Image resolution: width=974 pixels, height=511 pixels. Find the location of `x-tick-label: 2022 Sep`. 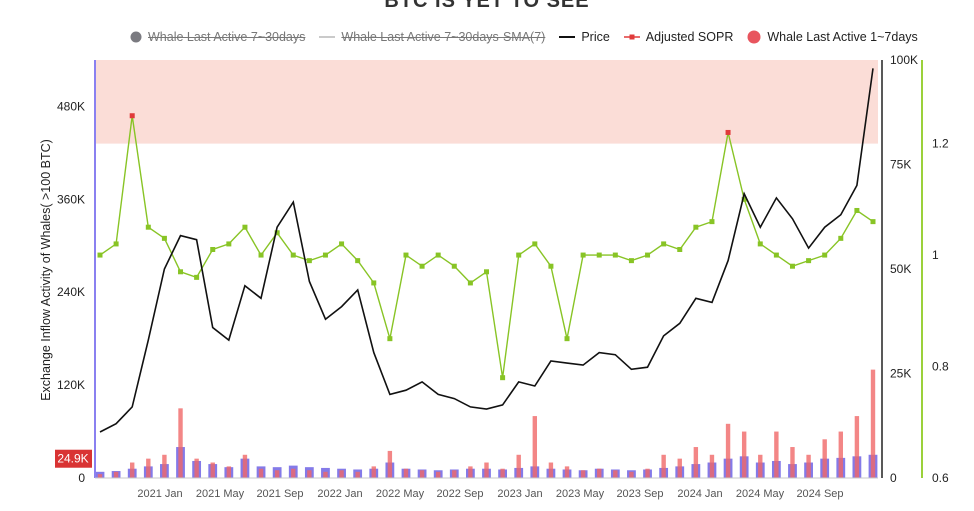

x-tick-label: 2022 Sep is located at coordinates (459, 494).